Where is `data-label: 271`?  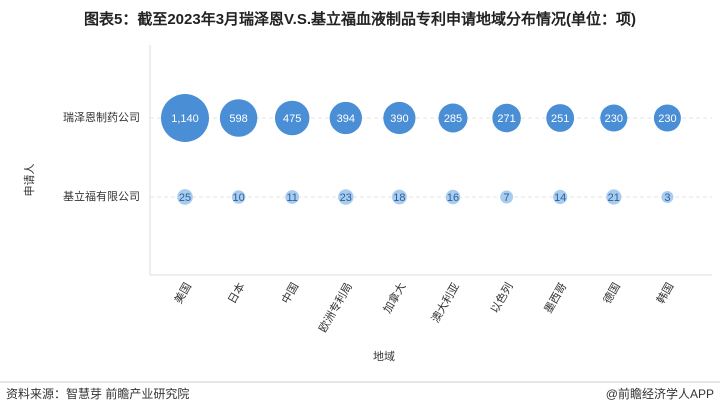 data-label: 271 is located at coordinates (506, 119).